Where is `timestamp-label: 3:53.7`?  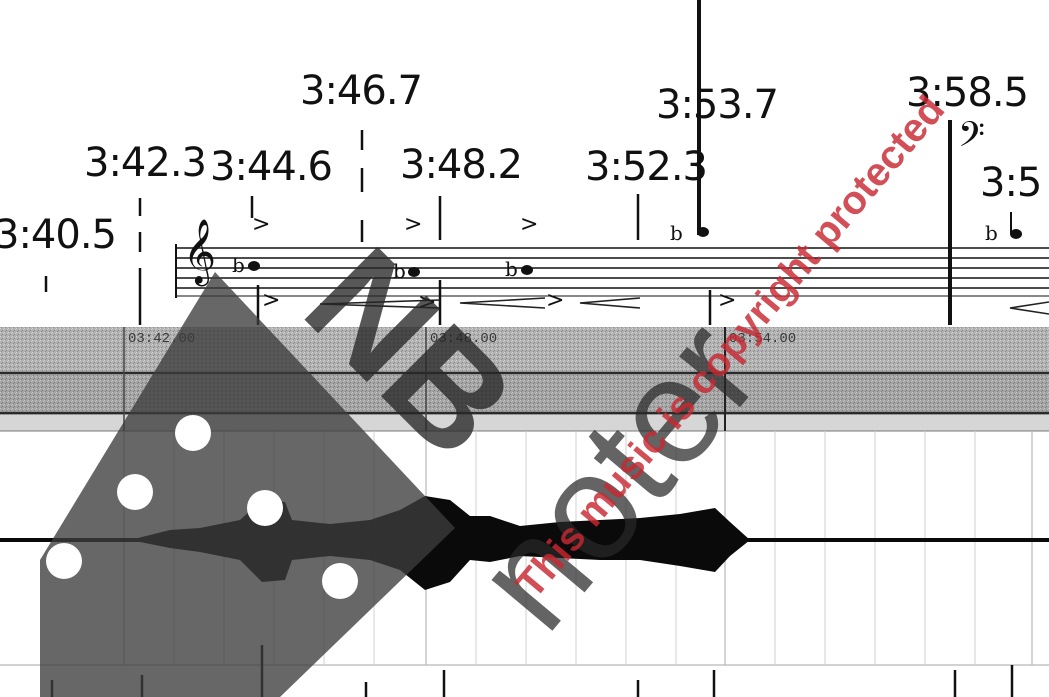
timestamp-label: 3:53.7 is located at coordinates (717, 105).